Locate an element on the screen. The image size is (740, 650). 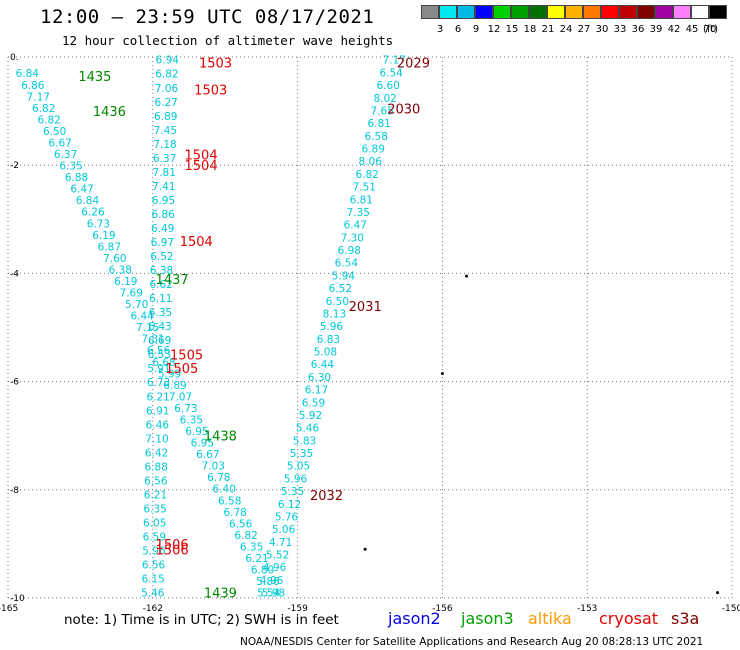
wave-height-value: 6.56 is located at coordinates (159, 351).